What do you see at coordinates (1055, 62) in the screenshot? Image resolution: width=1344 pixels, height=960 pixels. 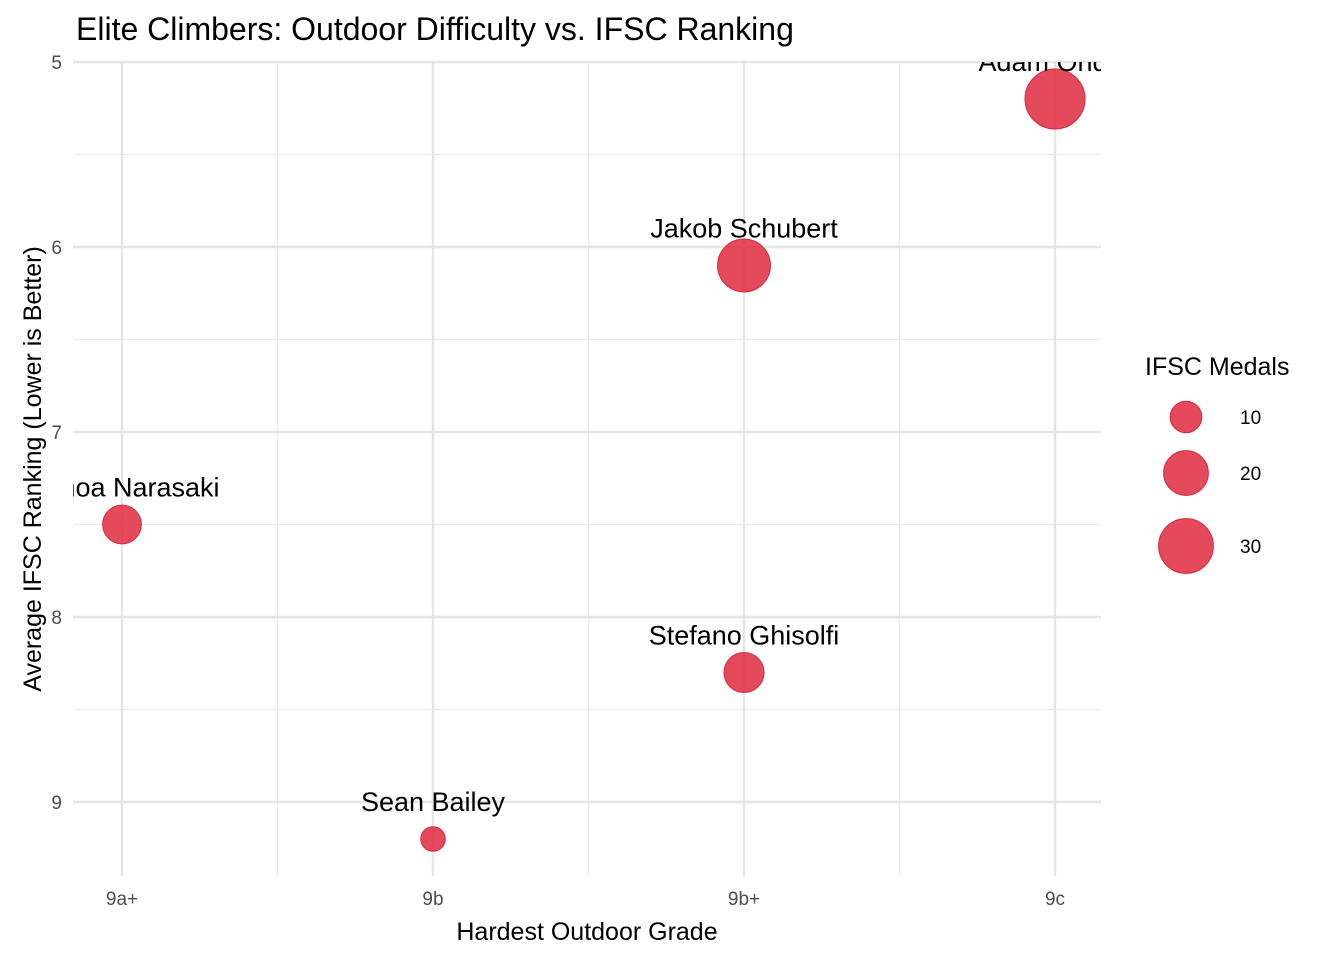 I see `data-label: Adam Ondra` at bounding box center [1055, 62].